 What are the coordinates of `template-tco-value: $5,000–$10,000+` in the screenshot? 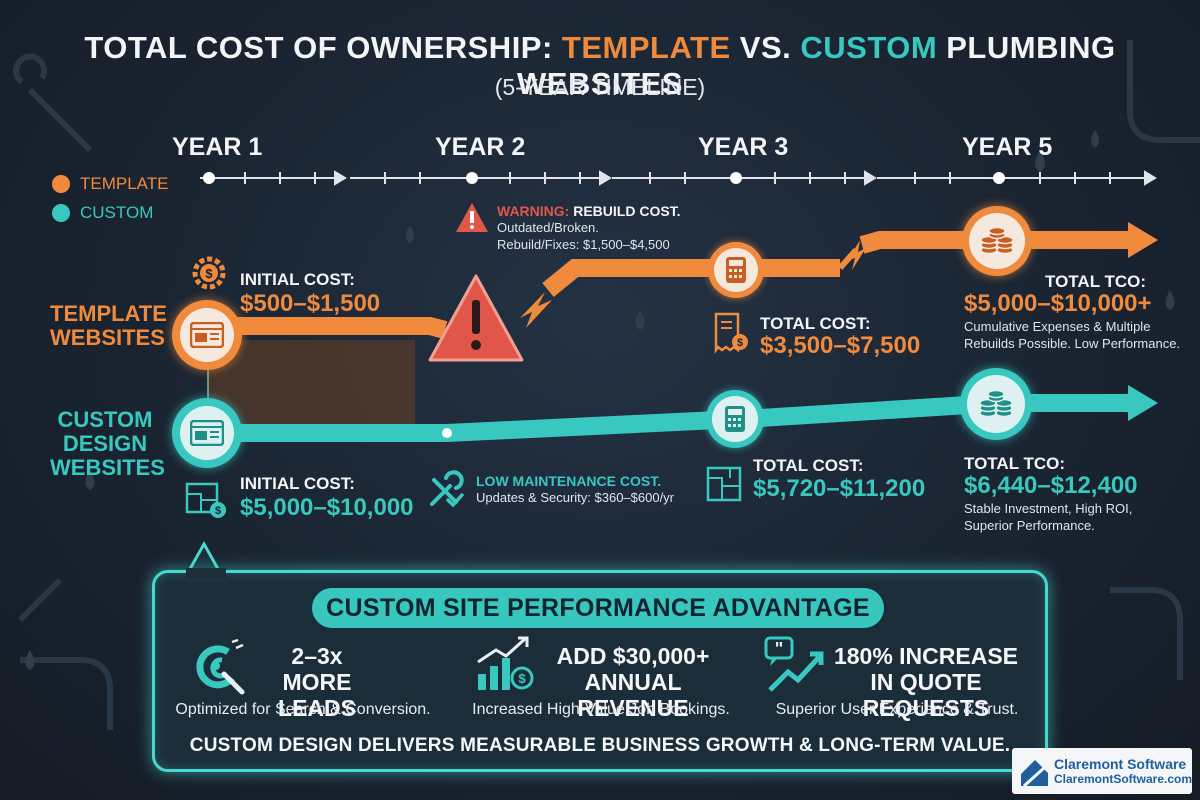 It's located at (1058, 303).